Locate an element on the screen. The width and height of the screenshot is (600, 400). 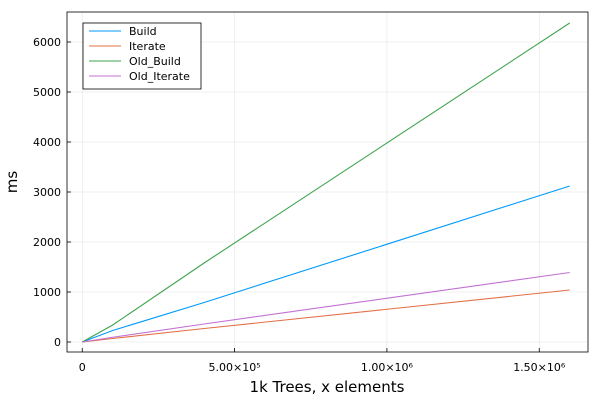
legend-label: Build is located at coordinates (143, 31).